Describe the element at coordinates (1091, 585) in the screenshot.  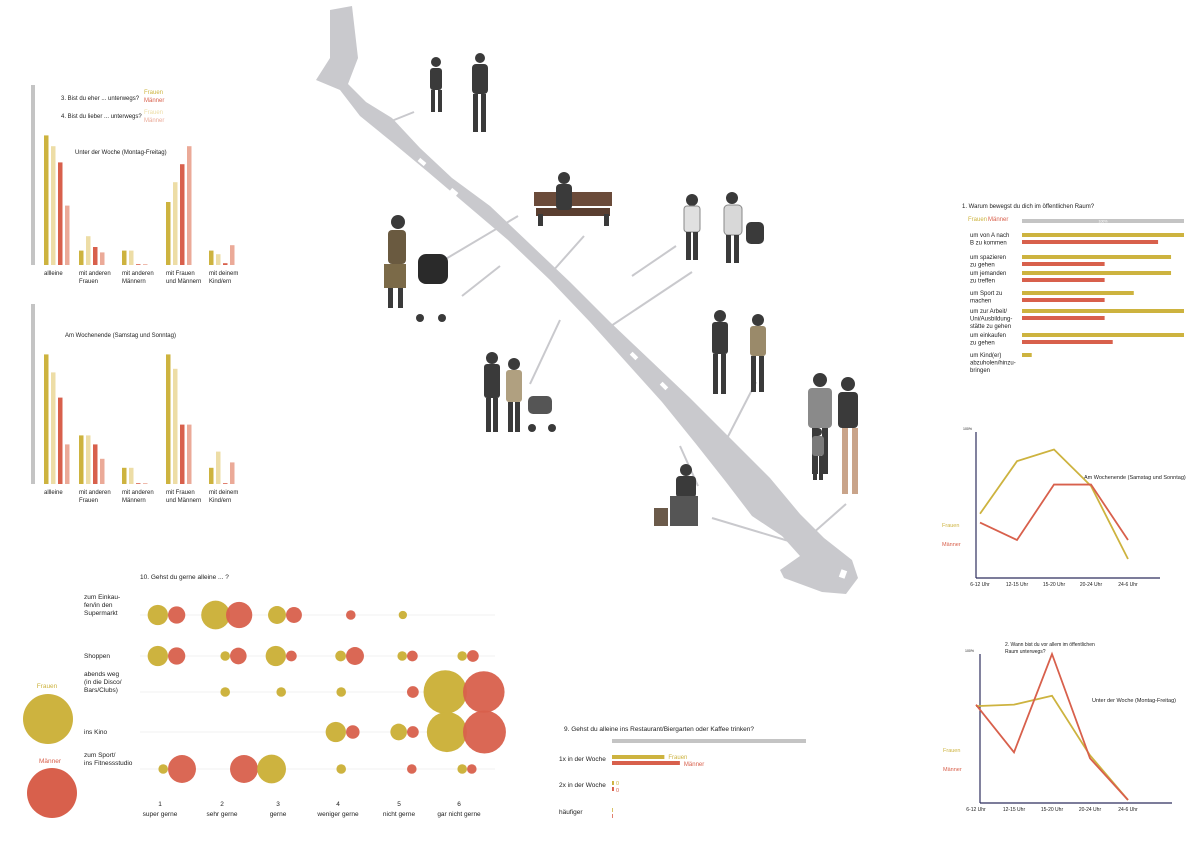
I see `x-tick-label: 20-24 Uhr` at that location.